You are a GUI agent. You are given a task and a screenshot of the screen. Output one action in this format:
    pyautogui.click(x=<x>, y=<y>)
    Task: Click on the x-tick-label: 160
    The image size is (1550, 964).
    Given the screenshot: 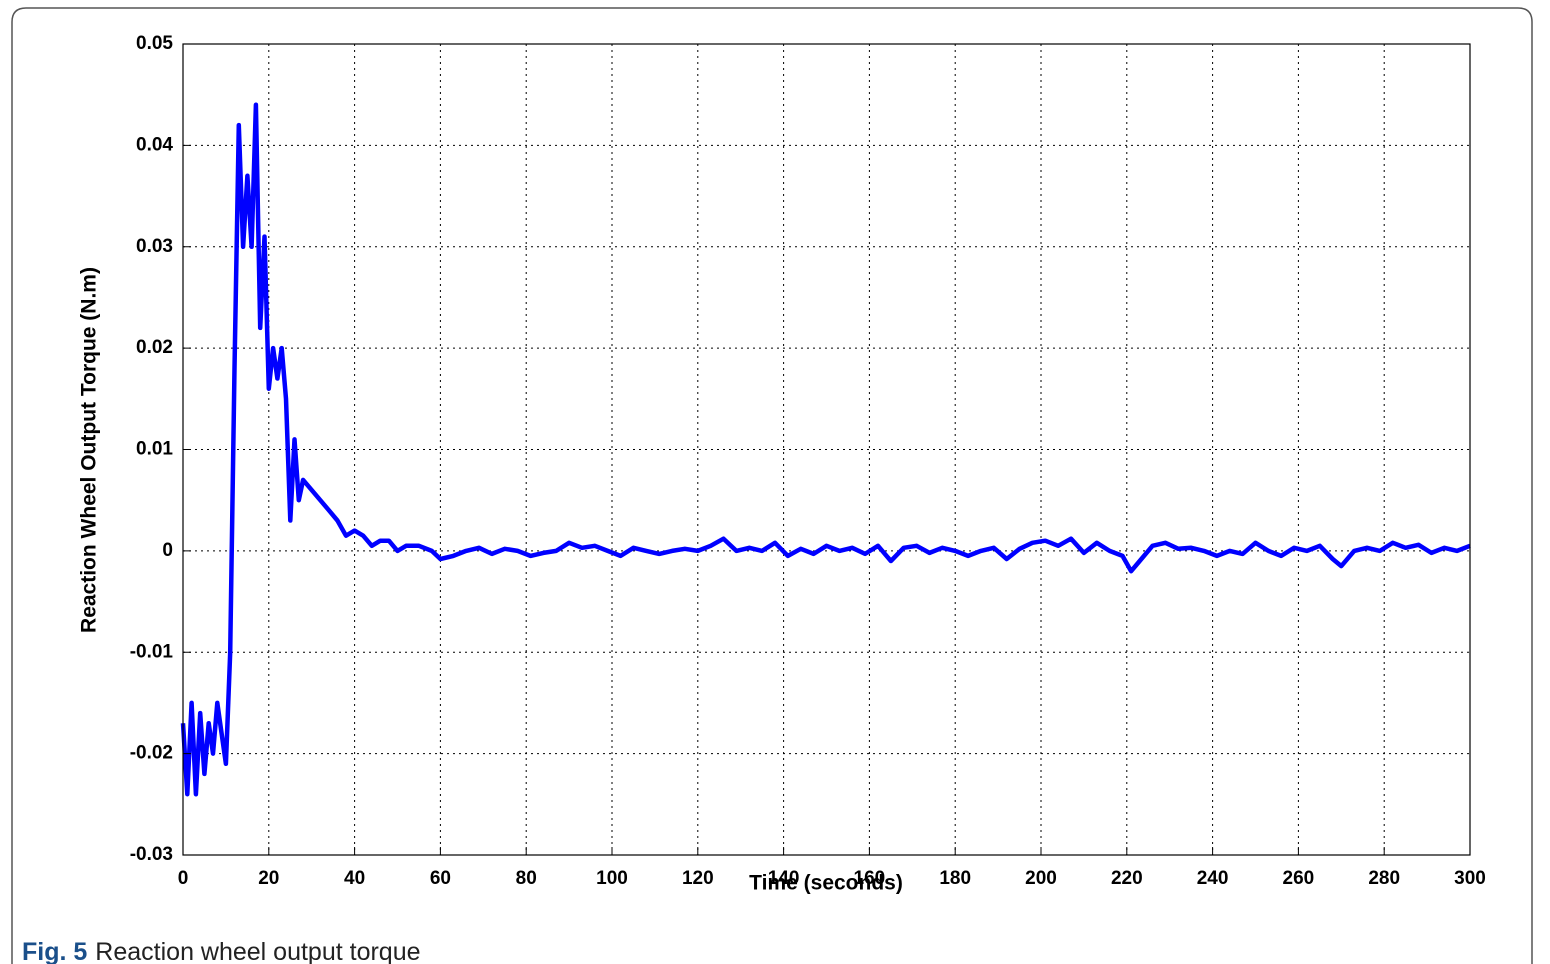 What is the action you would take?
    pyautogui.click(x=870, y=878)
    